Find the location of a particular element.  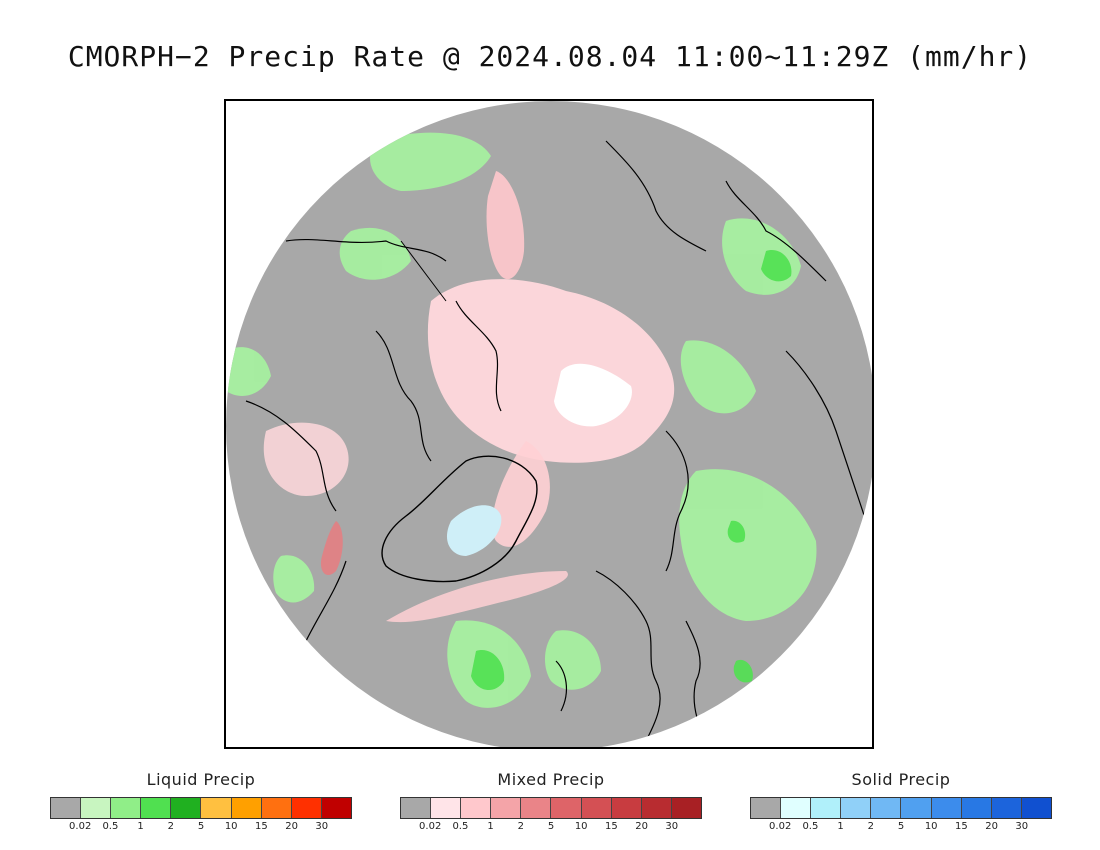

legend-title: Solid Precip is located at coordinates (901, 779).